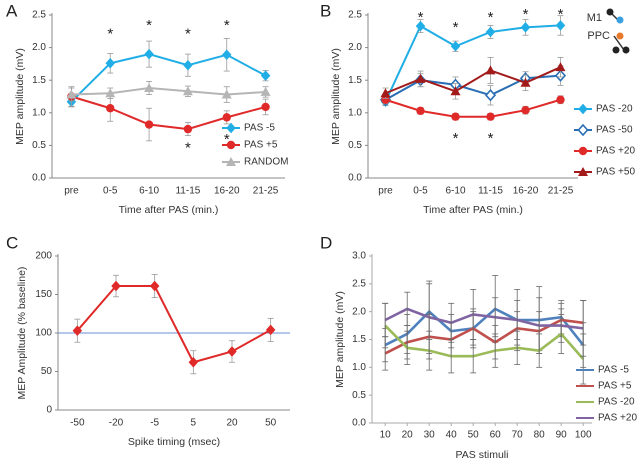 This screenshot has height=463, width=640. What do you see at coordinates (385, 191) in the screenshot?
I see `x-tick-label: pre` at bounding box center [385, 191].